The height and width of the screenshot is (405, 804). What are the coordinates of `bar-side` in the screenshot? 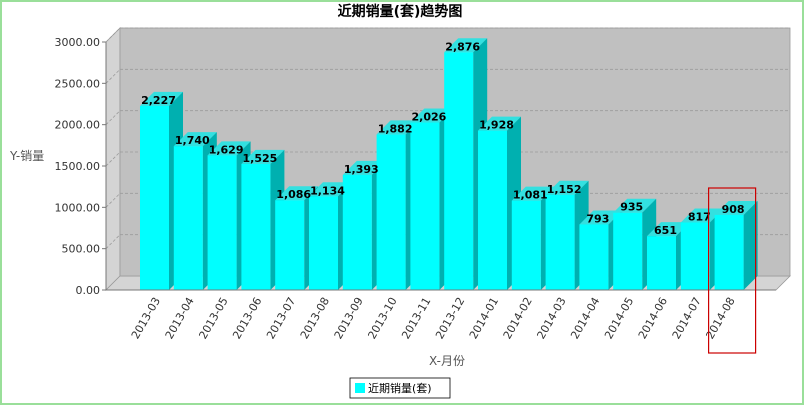 It's located at (750, 245).